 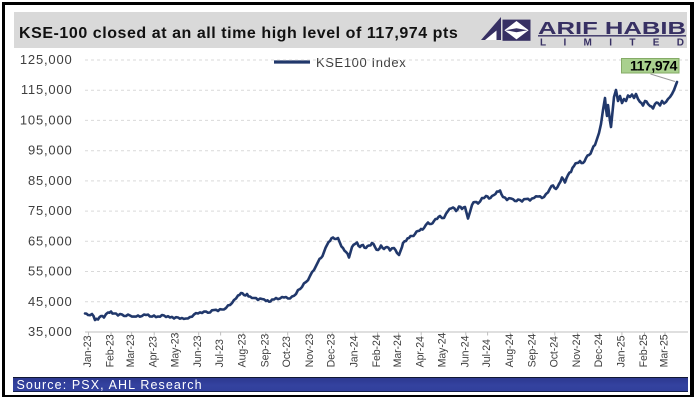 What do you see at coordinates (599, 351) in the screenshot?
I see `svg-text: Dec-24` at bounding box center [599, 351].